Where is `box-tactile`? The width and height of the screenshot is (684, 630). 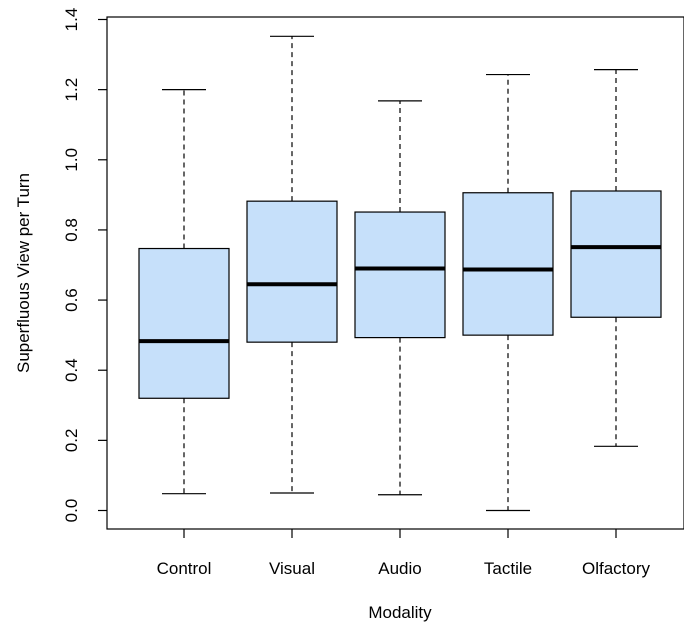 box-tactile is located at coordinates (508, 292).